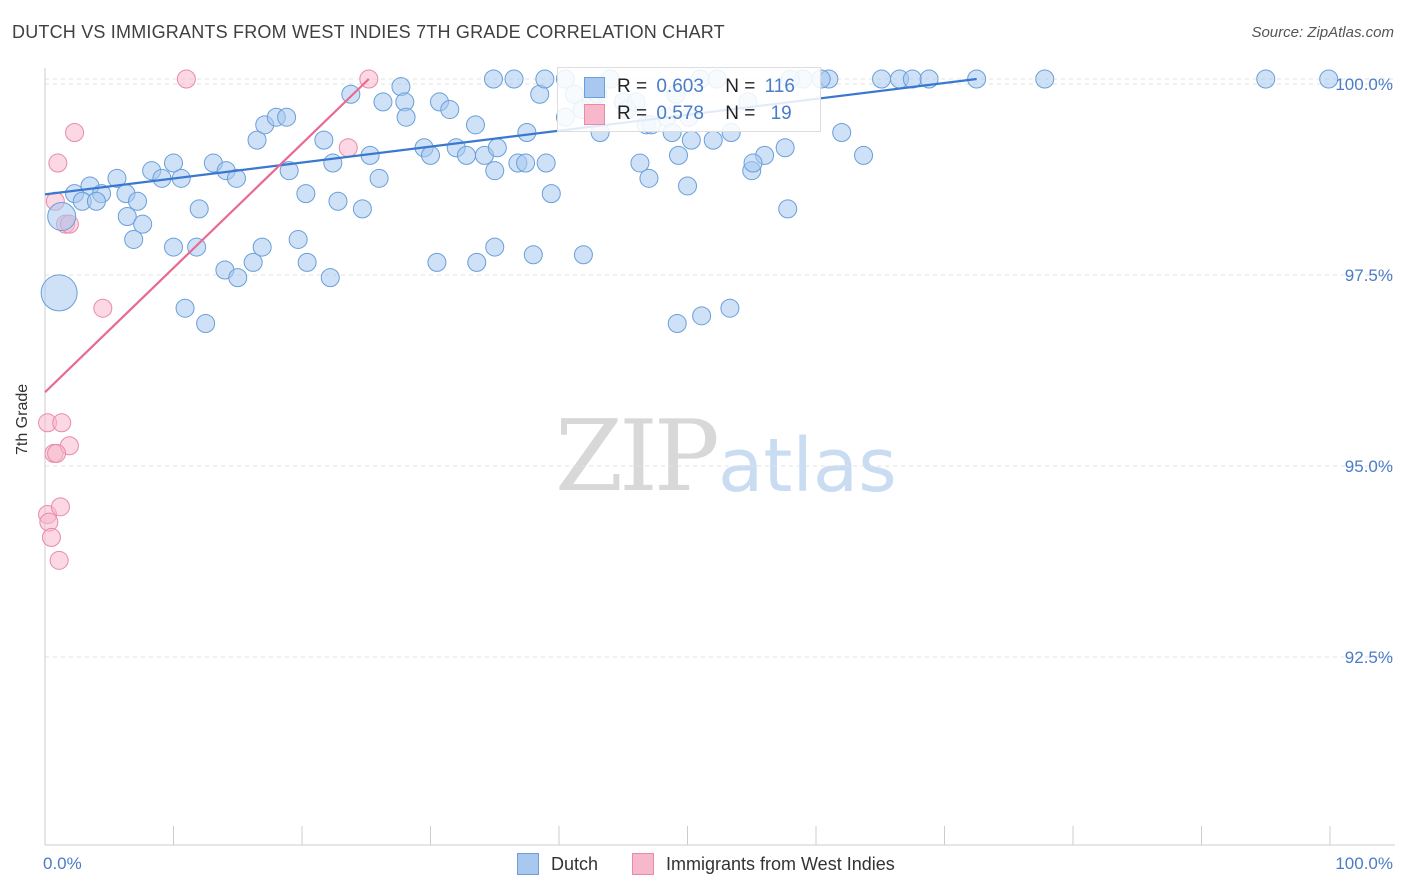 The width and height of the screenshot is (1406, 892). What do you see at coordinates (207, 236) in the screenshot?
I see `west-indies-trend-line` at bounding box center [207, 236].